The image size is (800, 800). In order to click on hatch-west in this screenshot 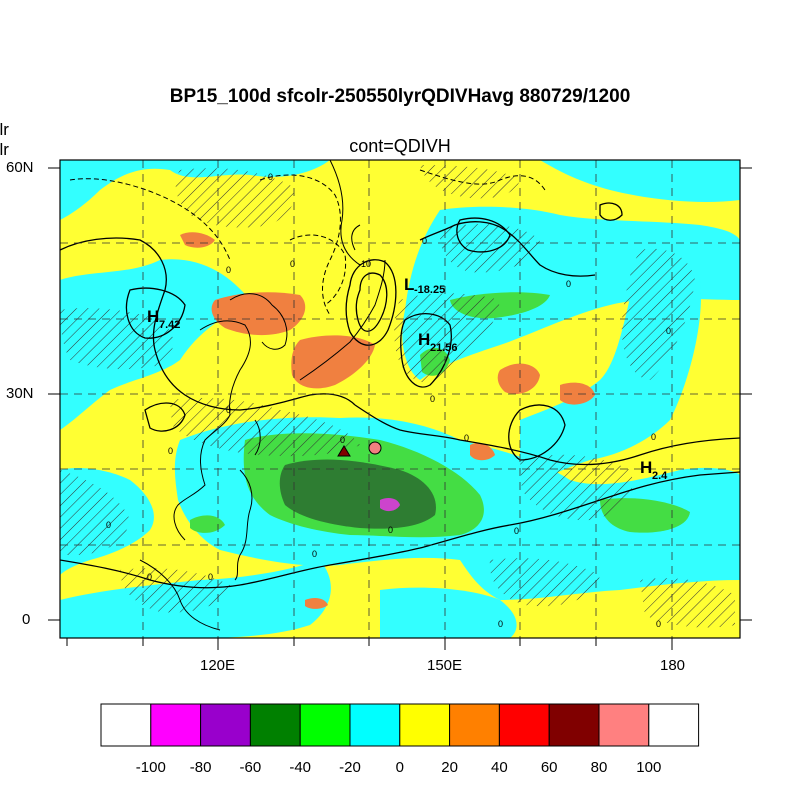, I will do `click(117, 339)`.